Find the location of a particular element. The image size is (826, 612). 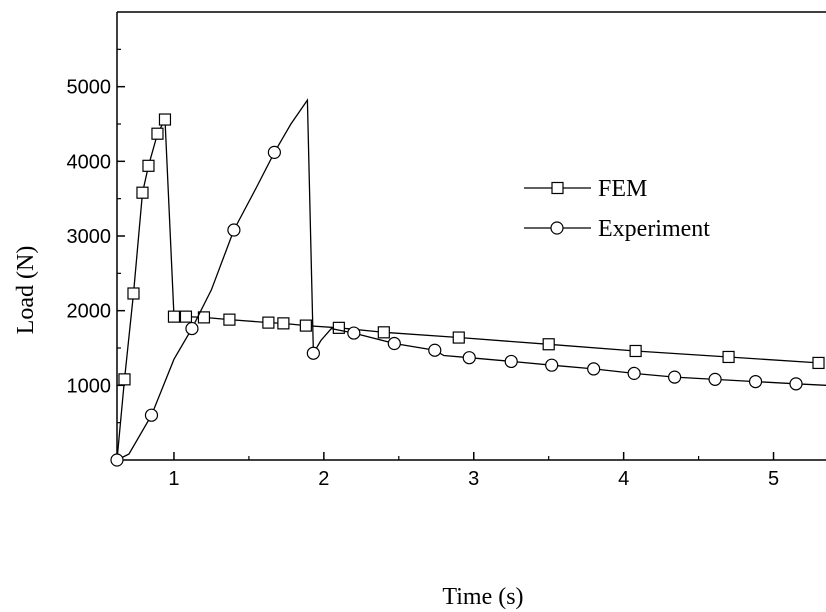

y-tick-label: 2000 is located at coordinates (89, 312).